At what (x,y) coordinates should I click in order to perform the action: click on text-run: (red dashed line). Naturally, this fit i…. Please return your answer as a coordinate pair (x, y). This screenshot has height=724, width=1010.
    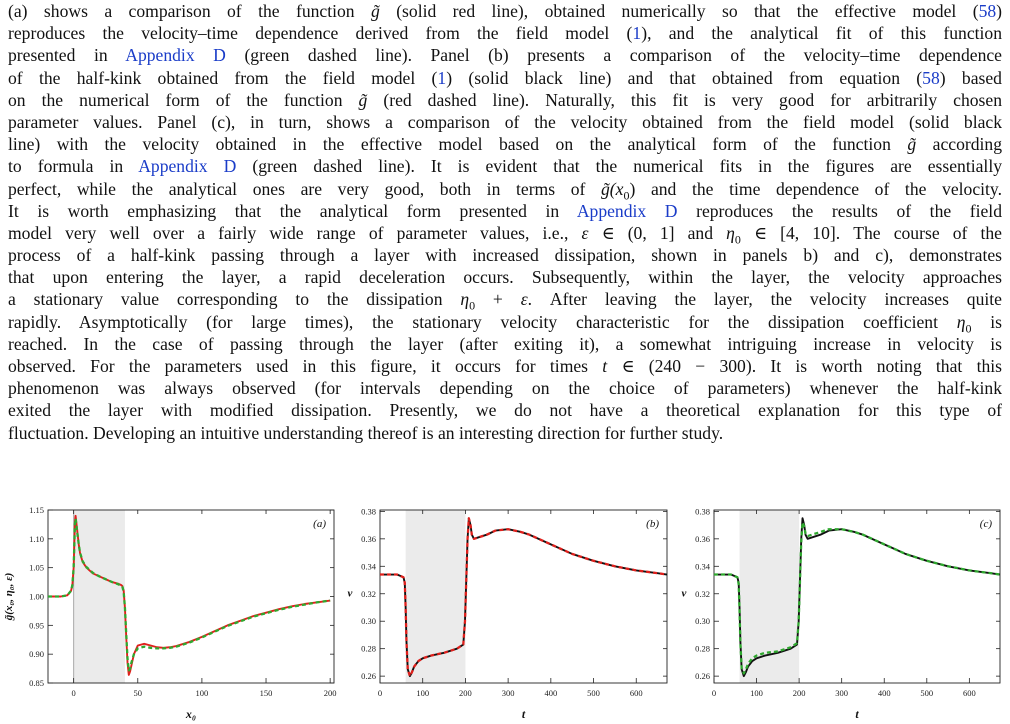
    Looking at the image, I should click on (684, 99).